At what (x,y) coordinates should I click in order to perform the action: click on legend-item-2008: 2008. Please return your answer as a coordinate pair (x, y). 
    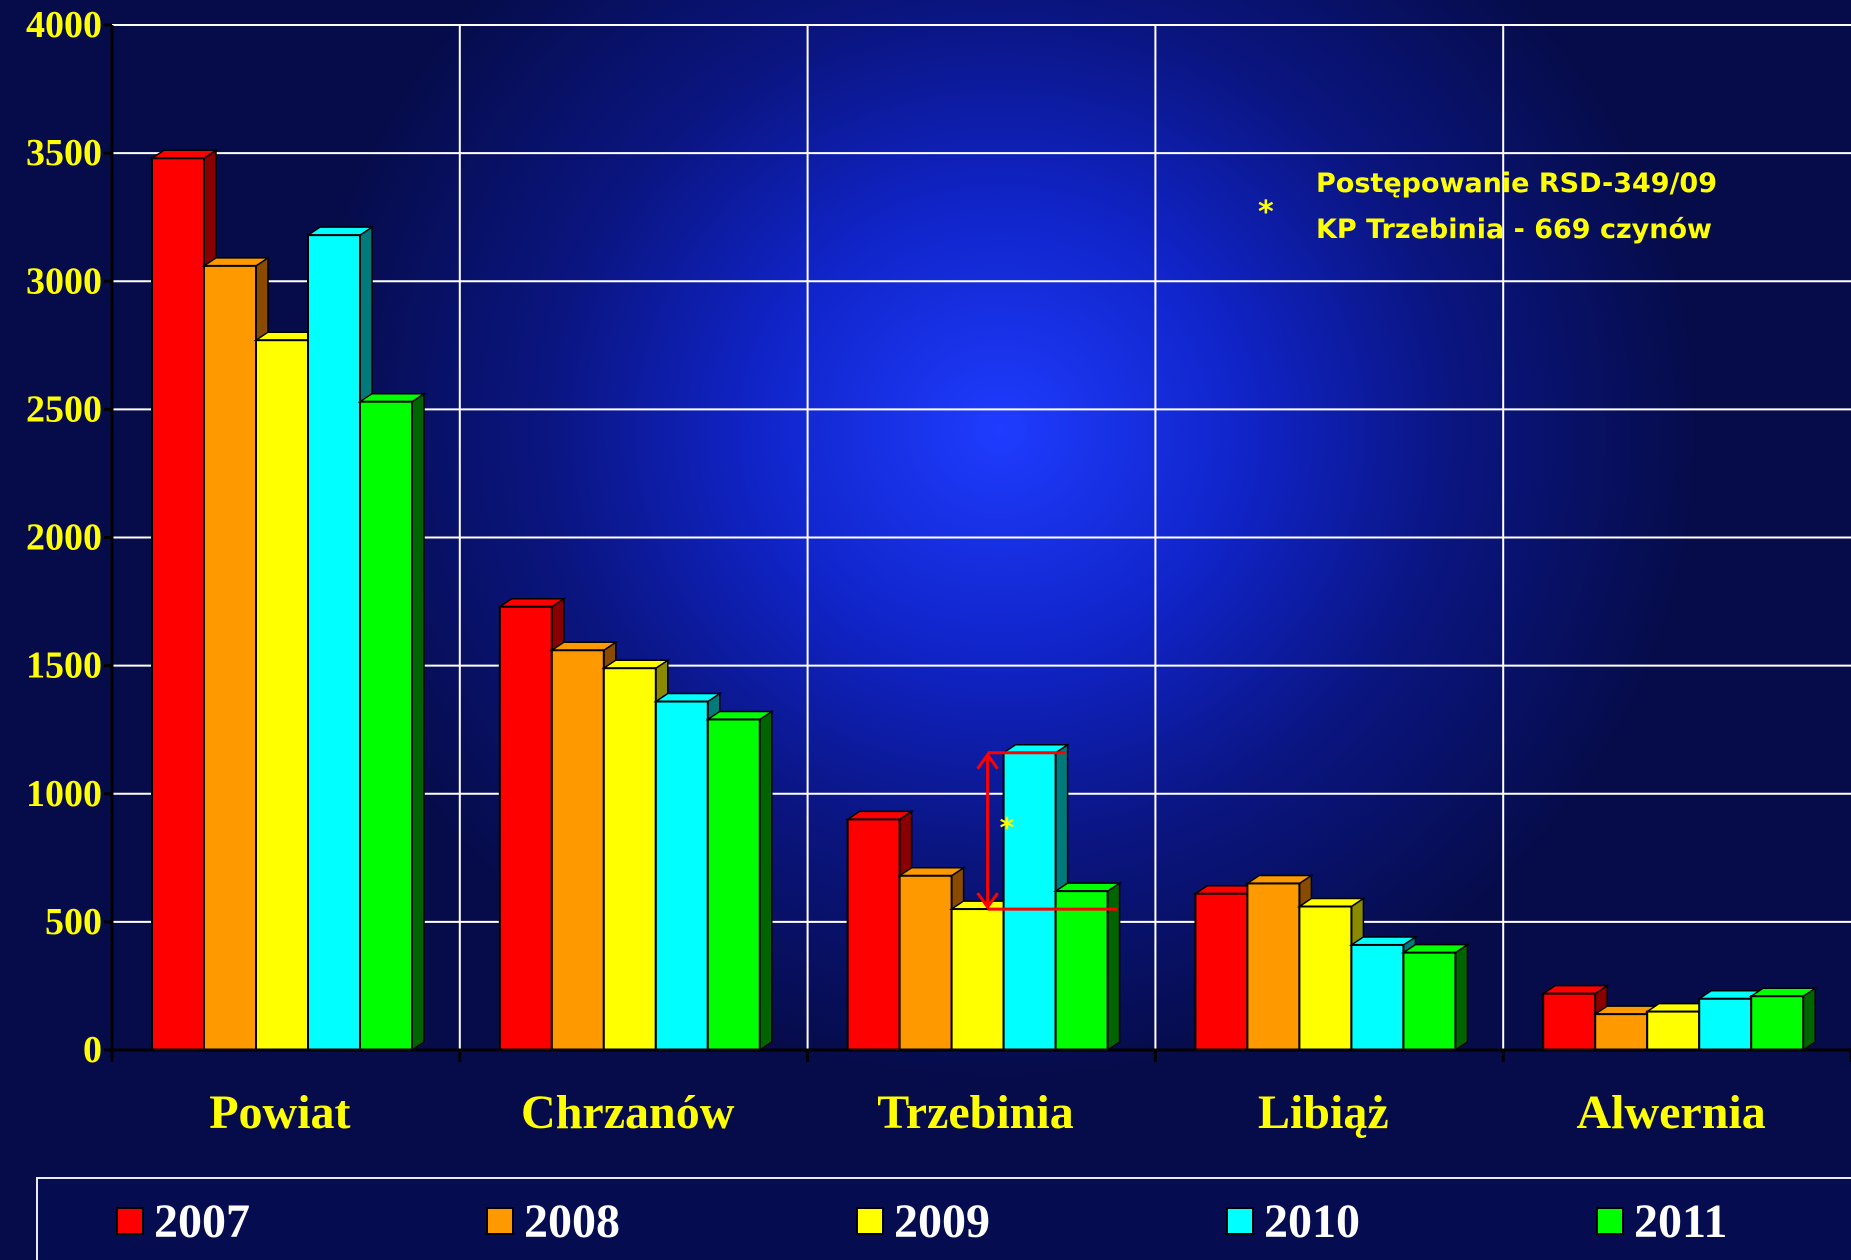
    Looking at the image, I should click on (553, 1221).